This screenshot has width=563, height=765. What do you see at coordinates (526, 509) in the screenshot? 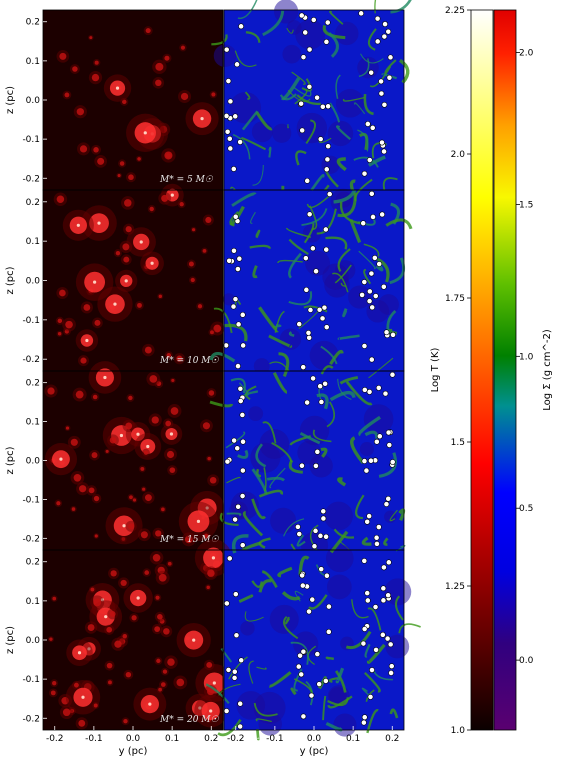
I see `density-colorbar-tick-label: 0.5` at bounding box center [526, 509].